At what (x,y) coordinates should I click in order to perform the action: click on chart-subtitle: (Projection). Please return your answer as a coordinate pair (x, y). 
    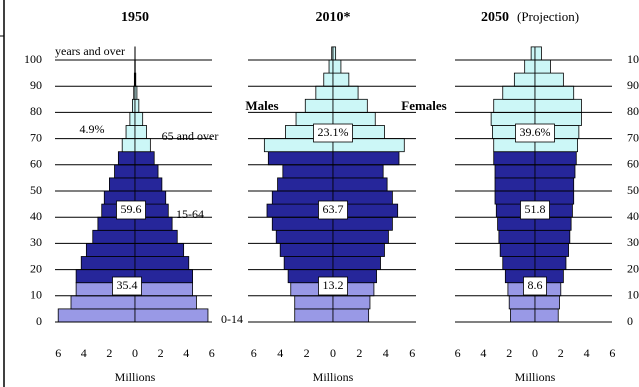
    Looking at the image, I should click on (548, 16).